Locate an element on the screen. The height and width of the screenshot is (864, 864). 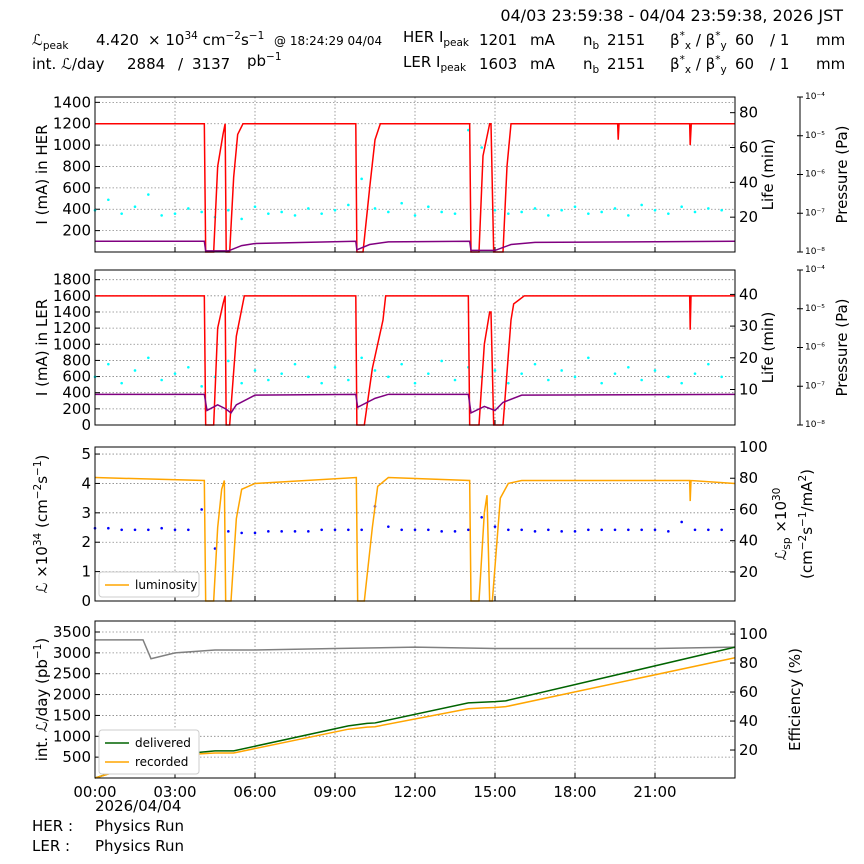
ler-nb: 2151 is located at coordinates (626, 64).